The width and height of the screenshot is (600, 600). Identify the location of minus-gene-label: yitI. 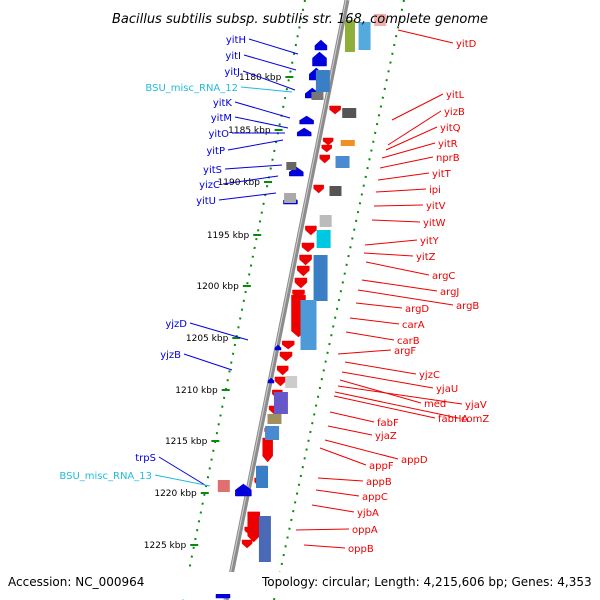
(233, 56).